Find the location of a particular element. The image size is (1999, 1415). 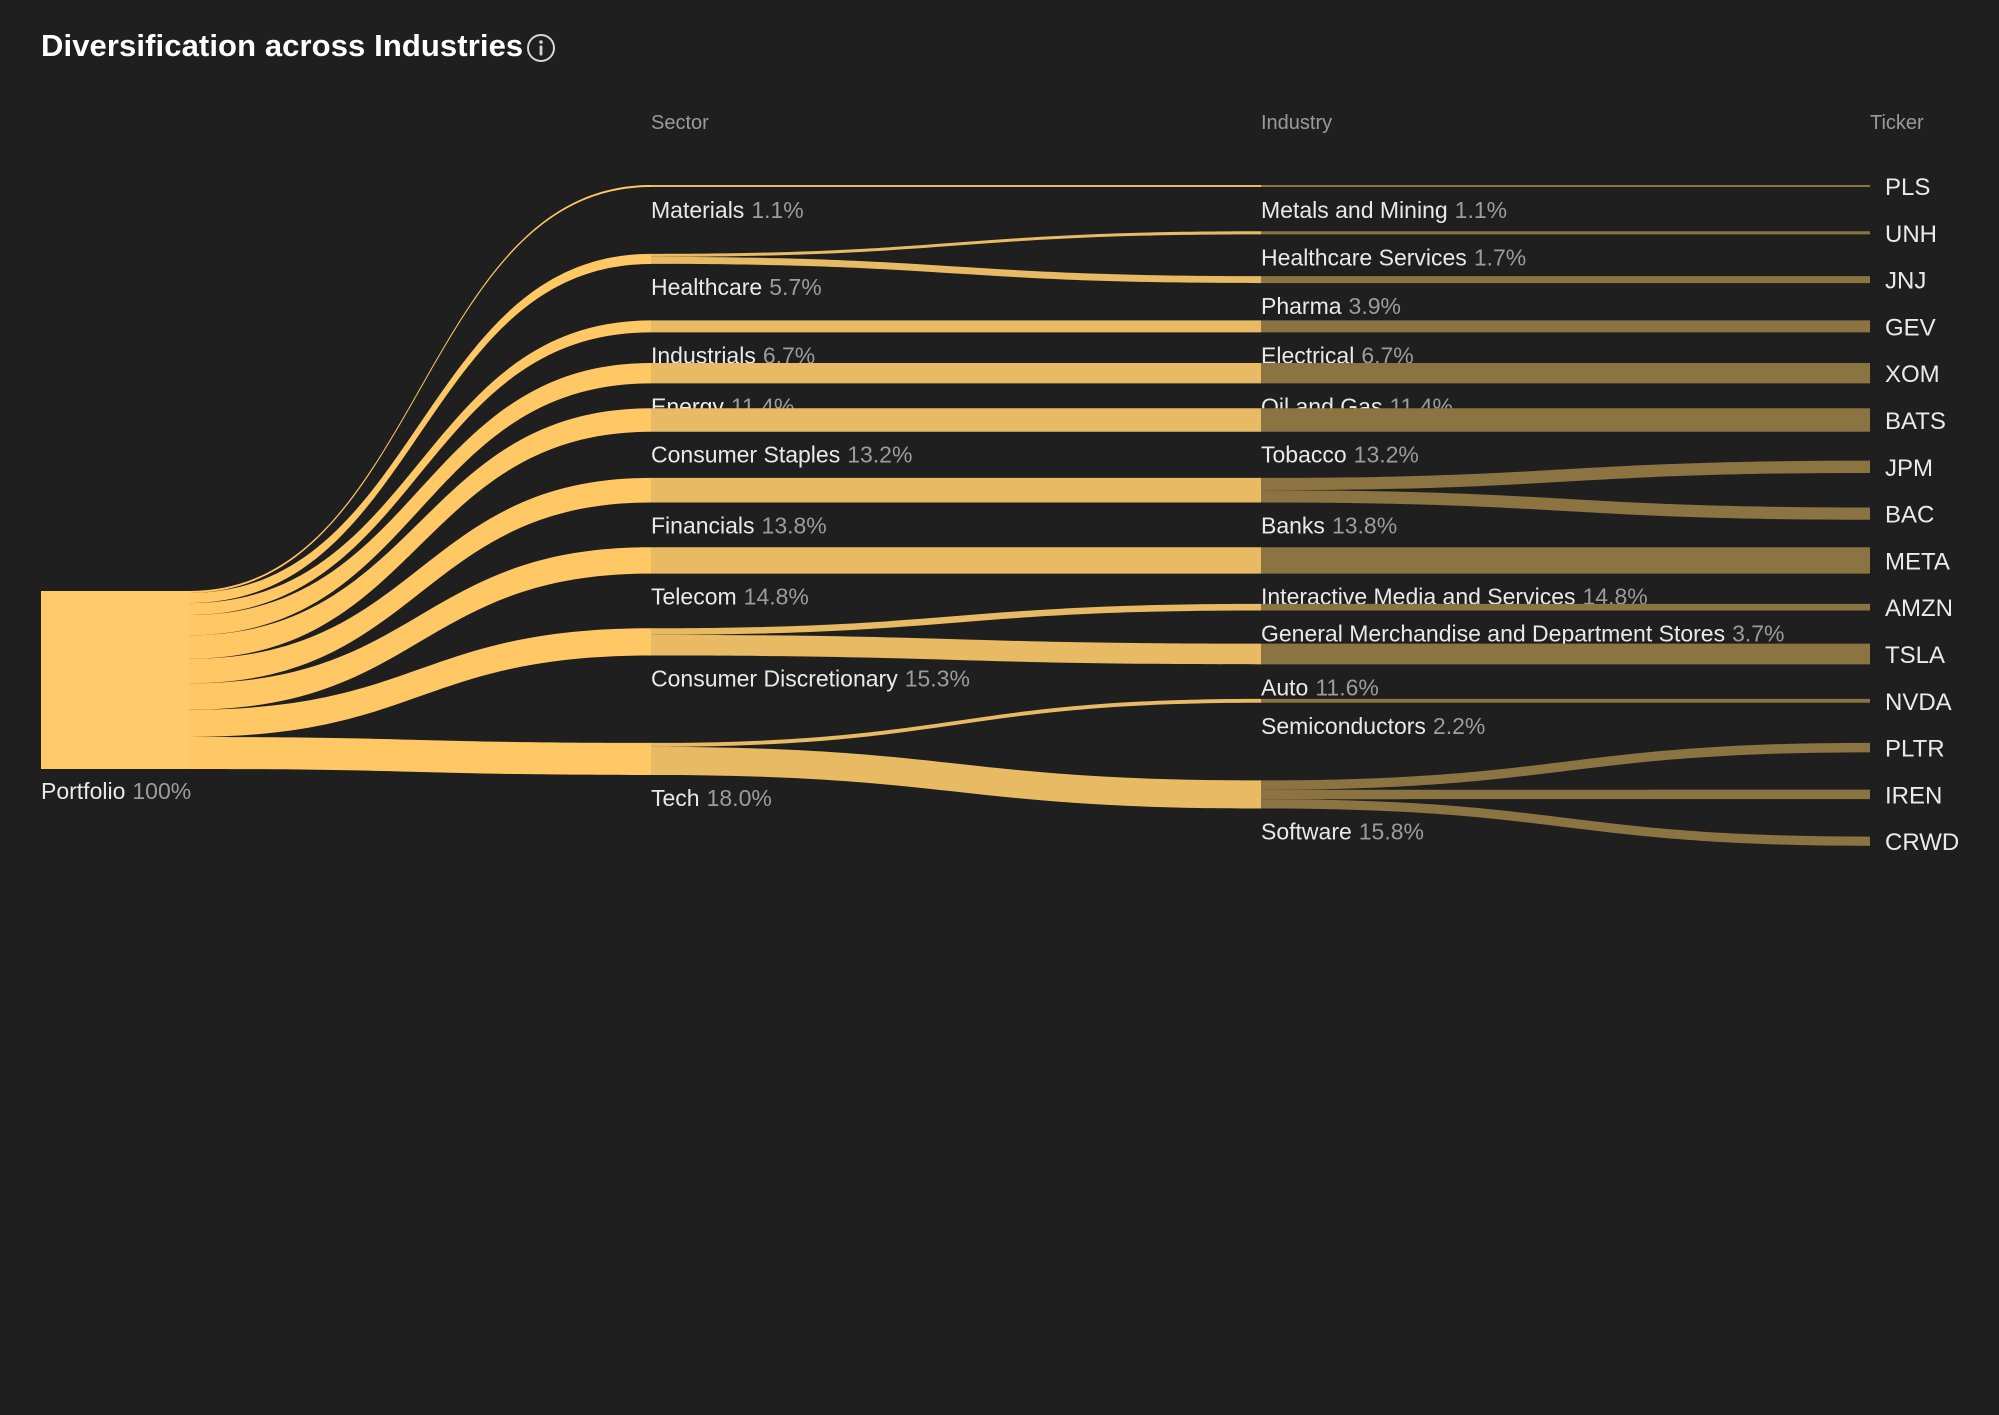

label-sector-telecom: Telecom 14.8% is located at coordinates (730, 597).